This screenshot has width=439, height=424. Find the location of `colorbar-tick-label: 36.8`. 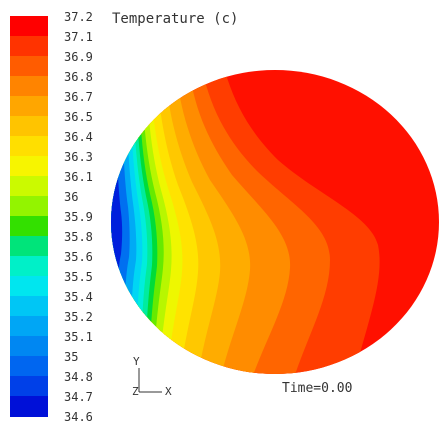

colorbar-tick-label: 36.8 is located at coordinates (78, 77).